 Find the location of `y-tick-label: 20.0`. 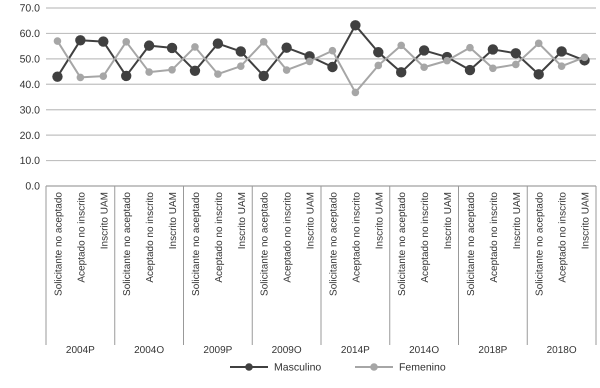

y-tick-label: 20.0 is located at coordinates (30, 136).